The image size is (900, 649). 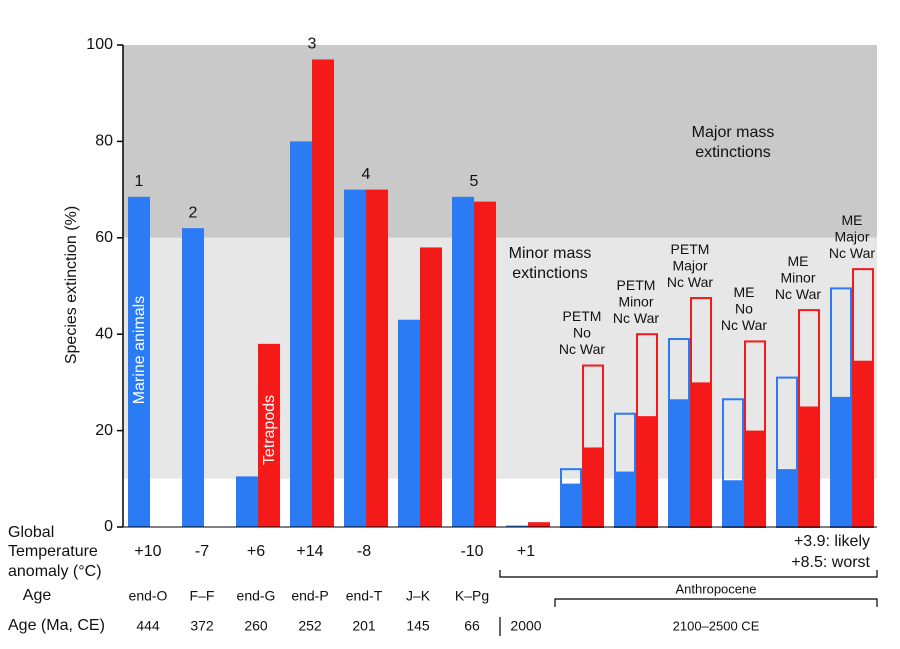 What do you see at coordinates (830, 562) in the screenshot?
I see `range-label: +8.5: worst` at bounding box center [830, 562].